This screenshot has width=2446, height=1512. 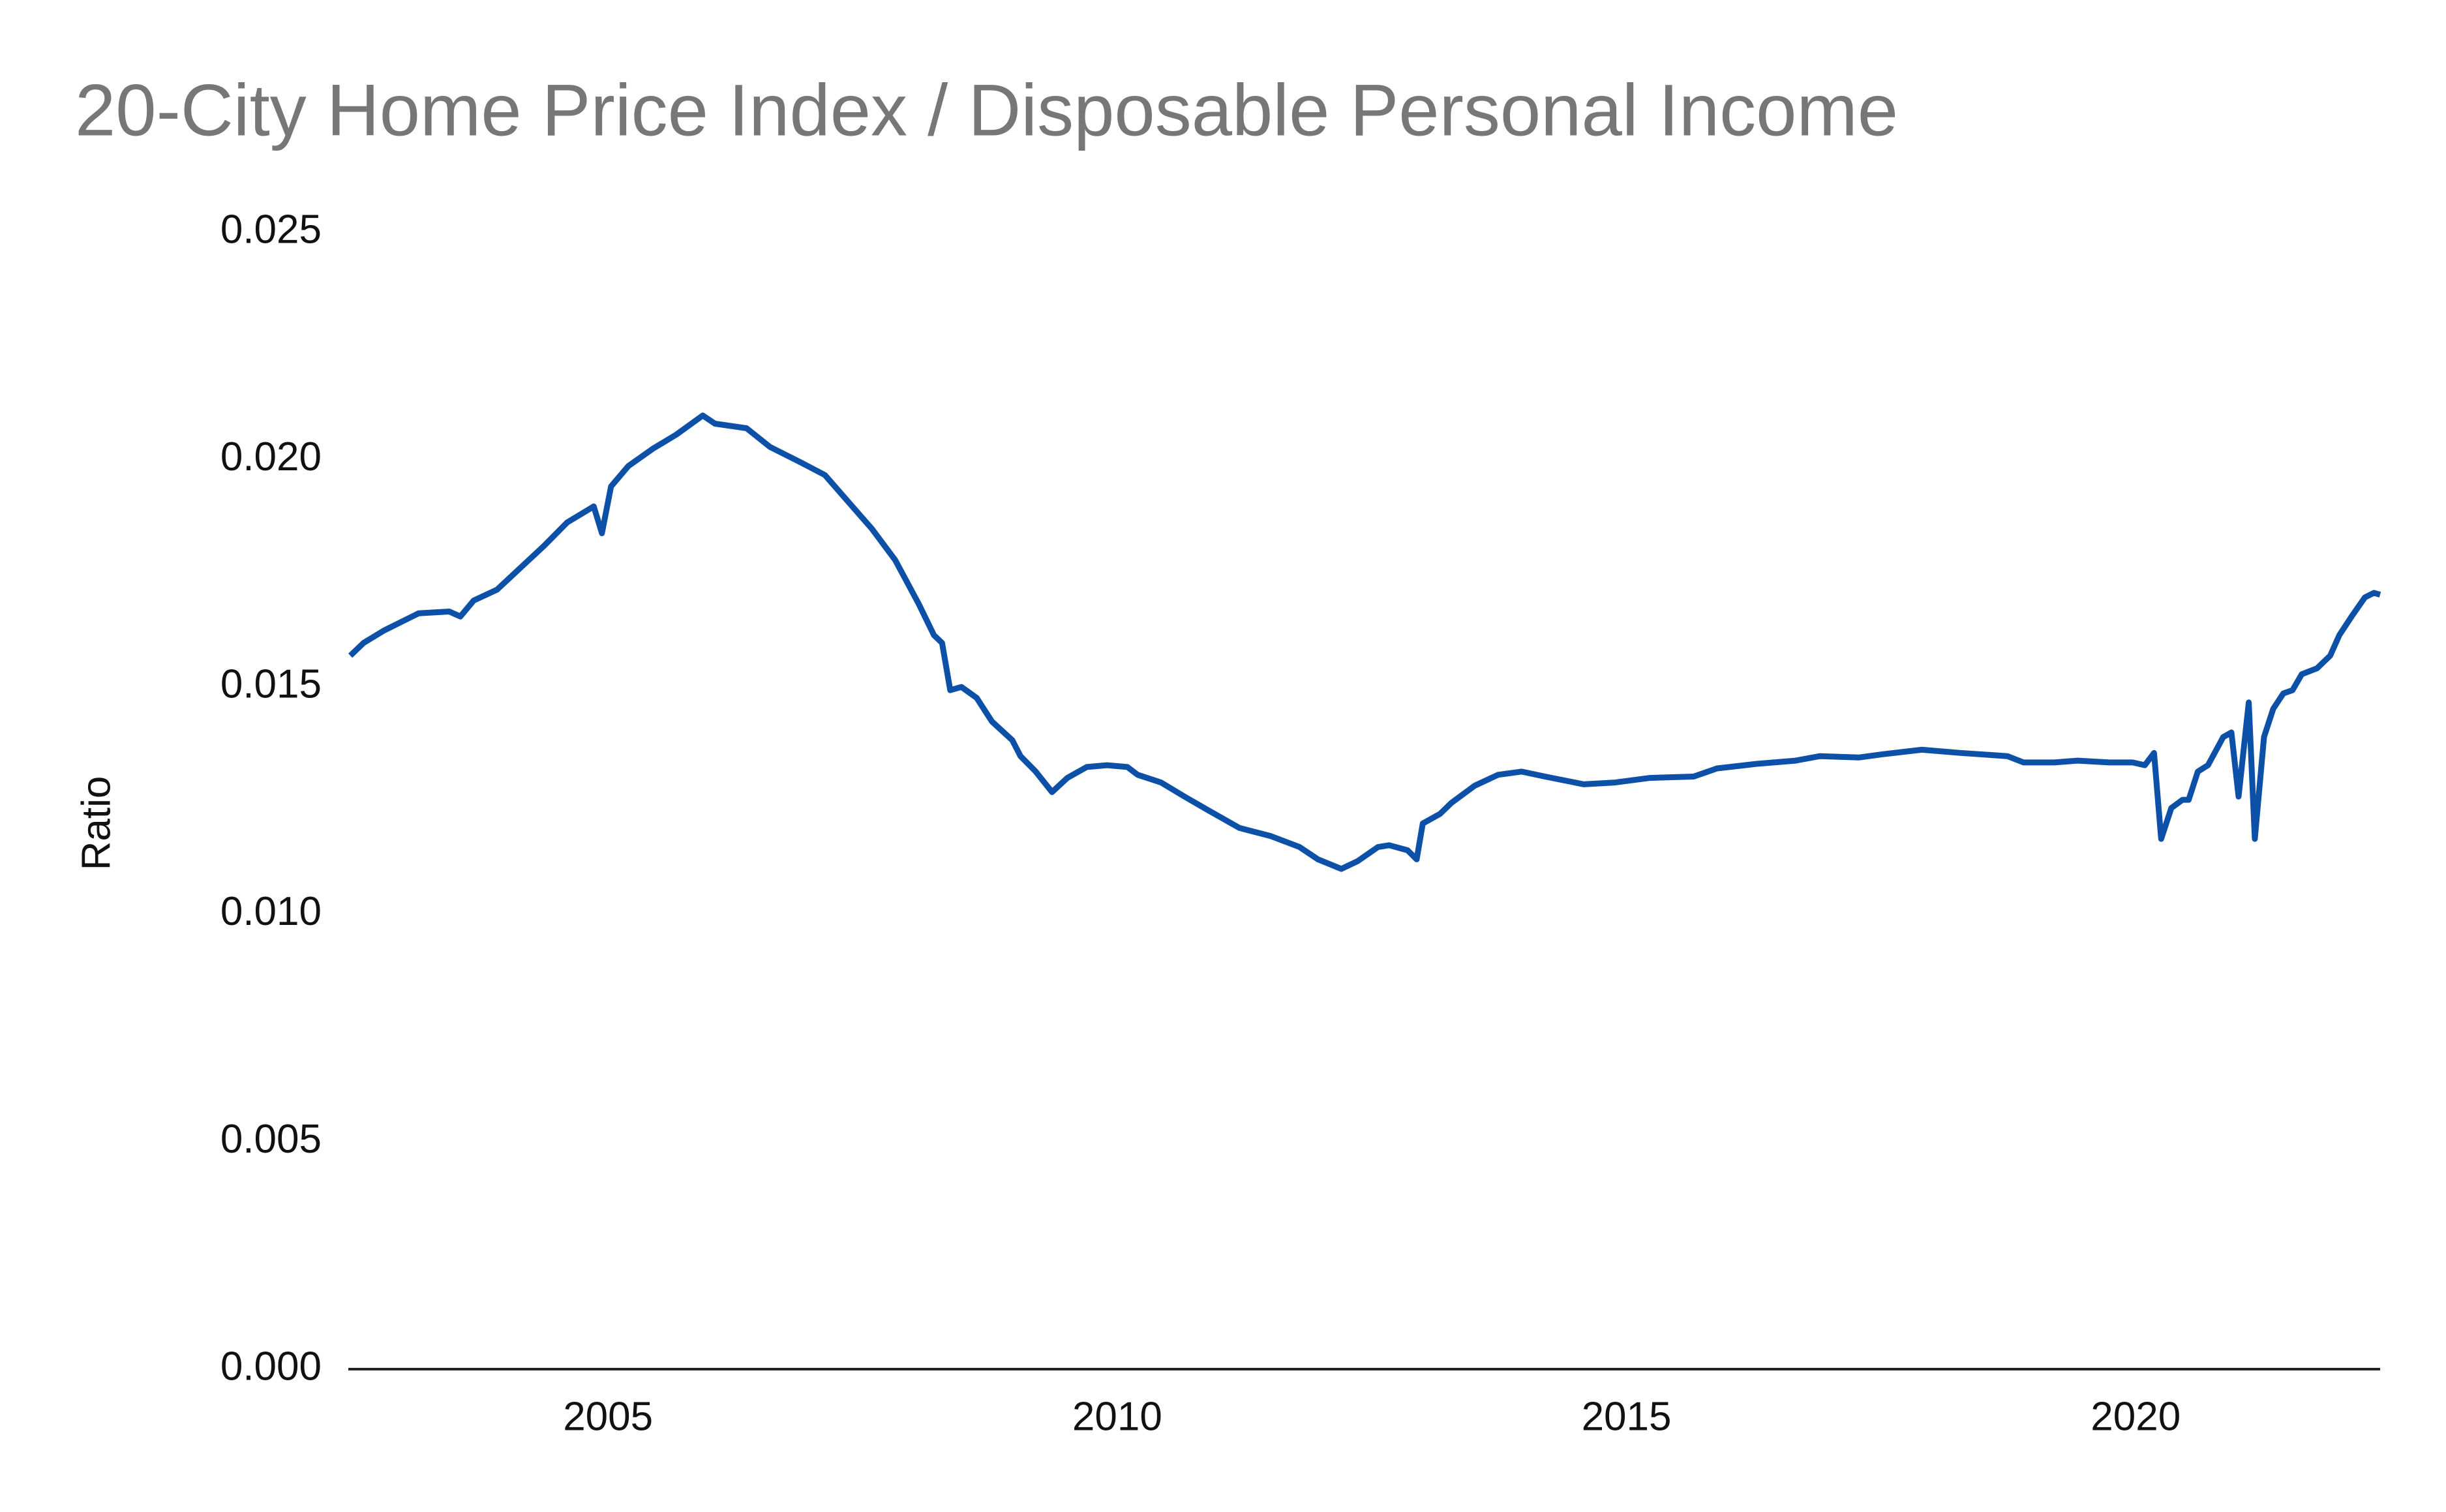 I want to click on y-tick-label: 0.025, so click(x=271, y=229).